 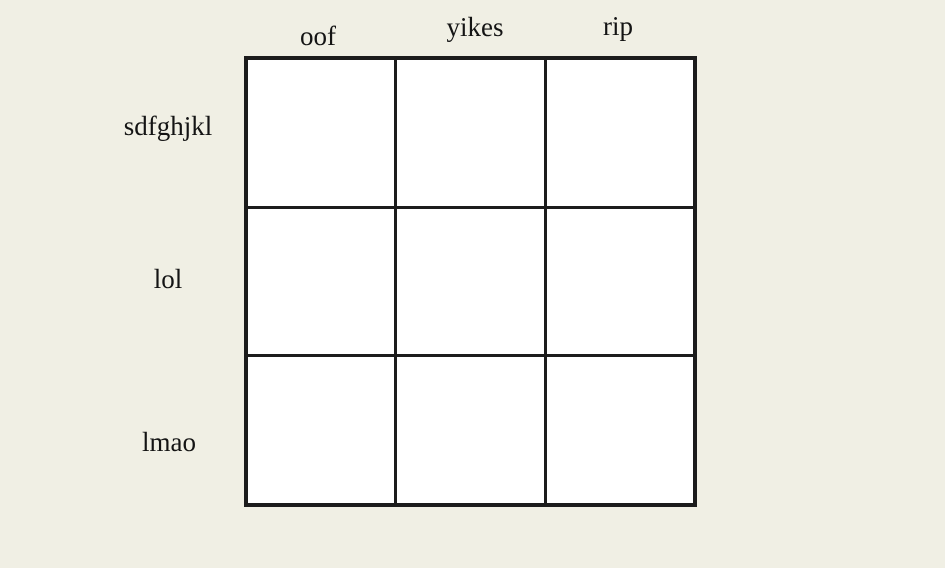 I want to click on row-label-1: sdfghjkl, so click(x=168, y=126).